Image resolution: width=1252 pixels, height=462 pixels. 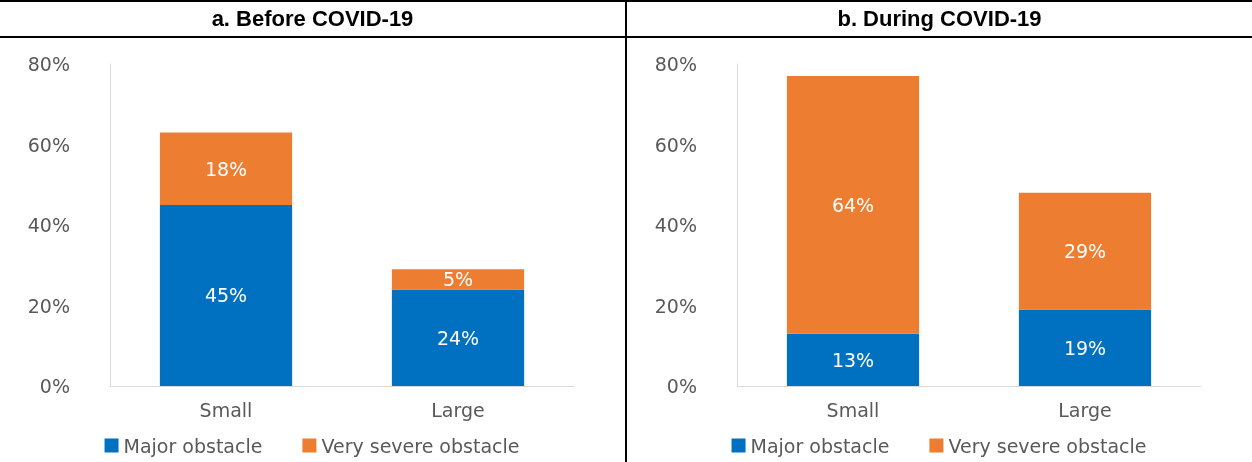 What do you see at coordinates (939, 20) in the screenshot?
I see `chart-title: b. During COVID-19` at bounding box center [939, 20].